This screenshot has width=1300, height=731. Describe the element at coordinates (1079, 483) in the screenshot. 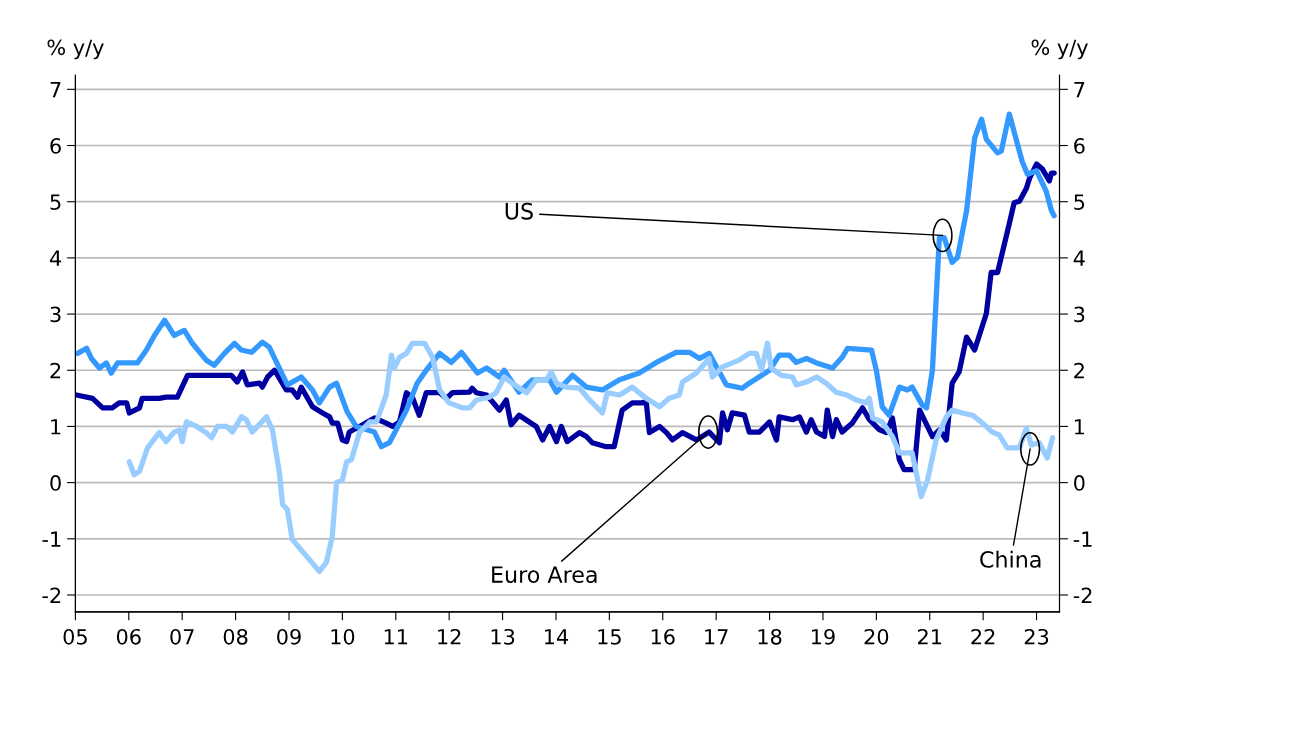

I see `y2-tick-label: 0` at that location.